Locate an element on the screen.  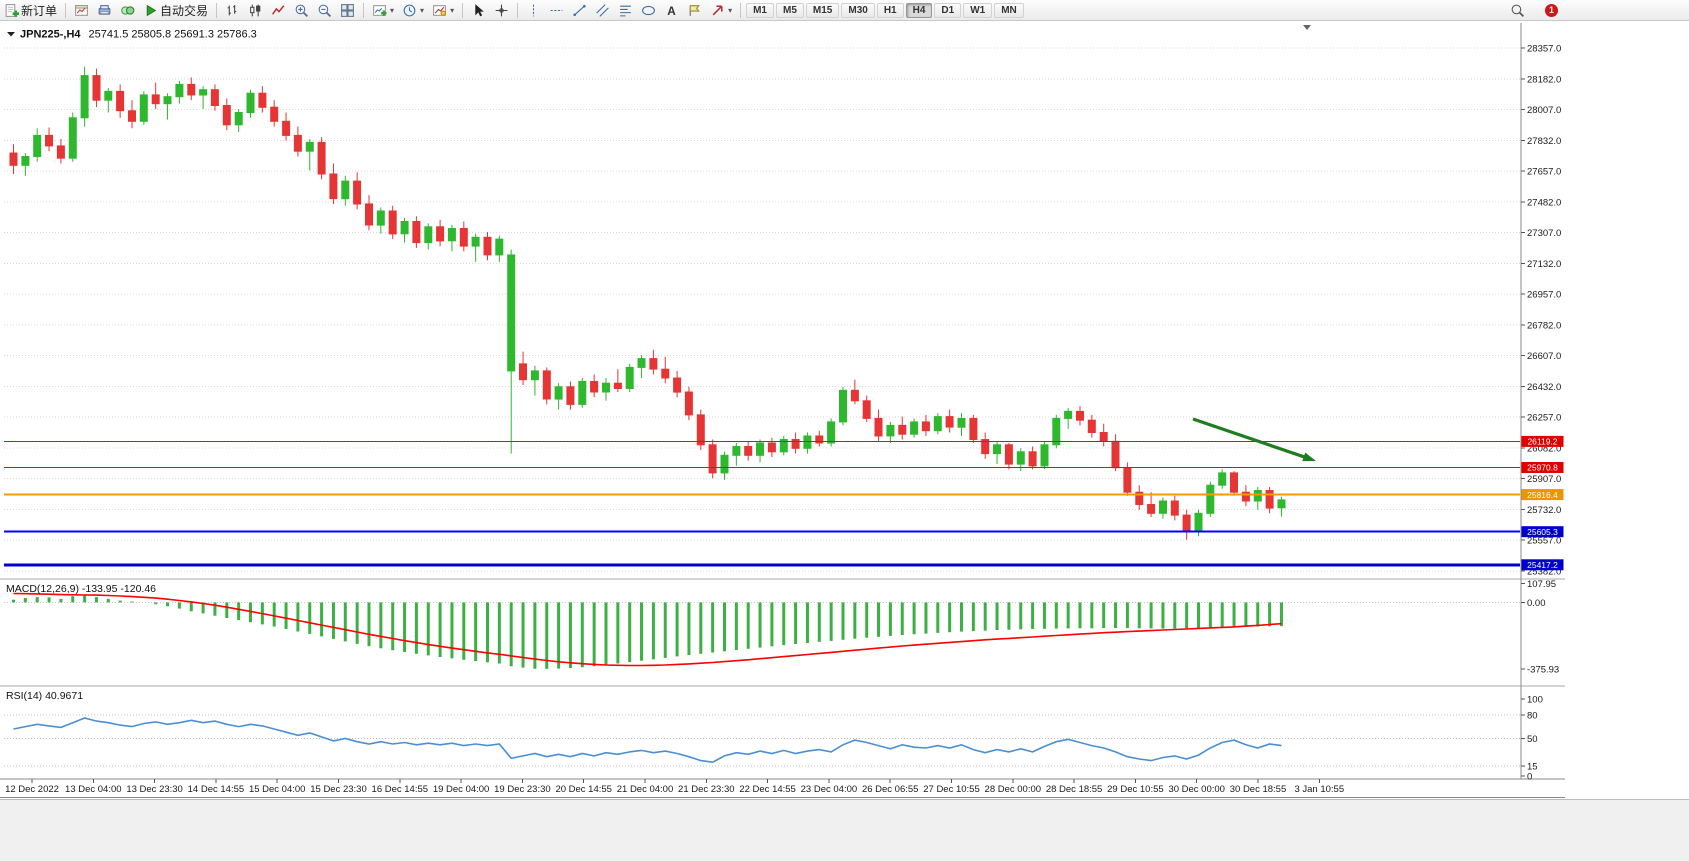
svg-text: 27482.0 is located at coordinates (1544, 202).